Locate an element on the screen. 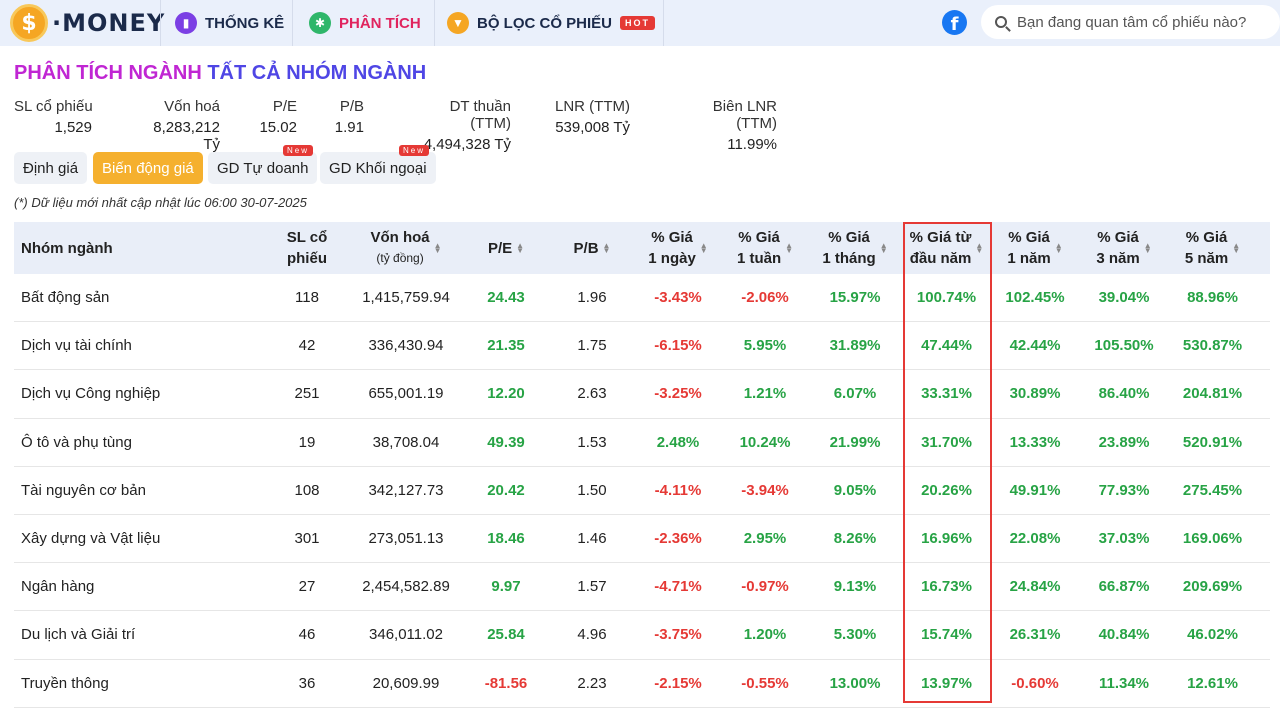  tab-dinh-gia: Định giá is located at coordinates (51, 168).